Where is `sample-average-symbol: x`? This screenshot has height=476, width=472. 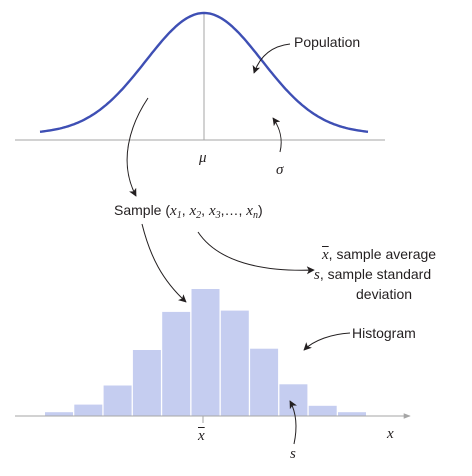 sample-average-symbol: x is located at coordinates (325, 255).